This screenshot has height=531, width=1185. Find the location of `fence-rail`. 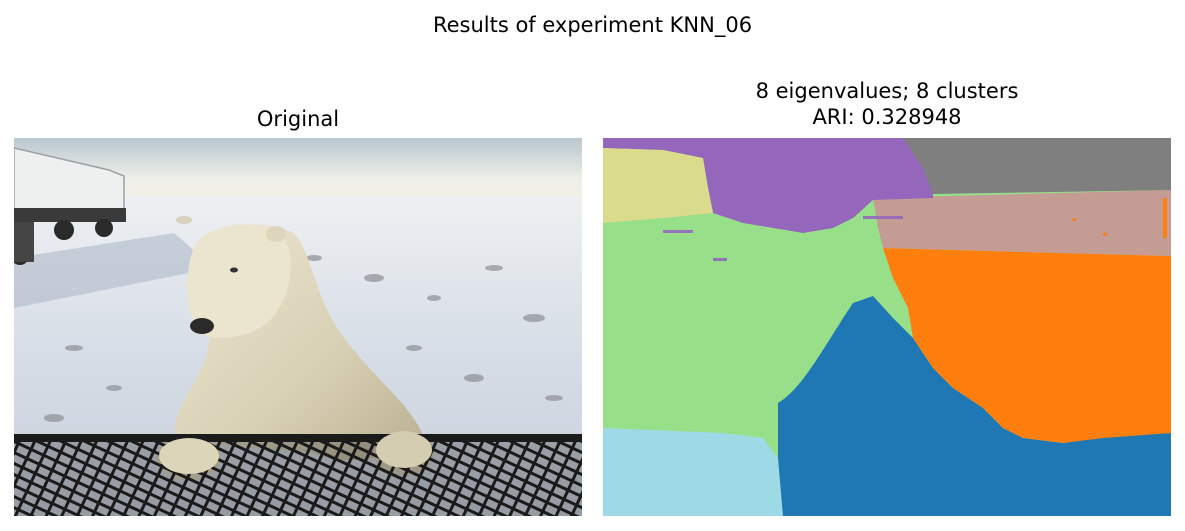

fence-rail is located at coordinates (298, 438).